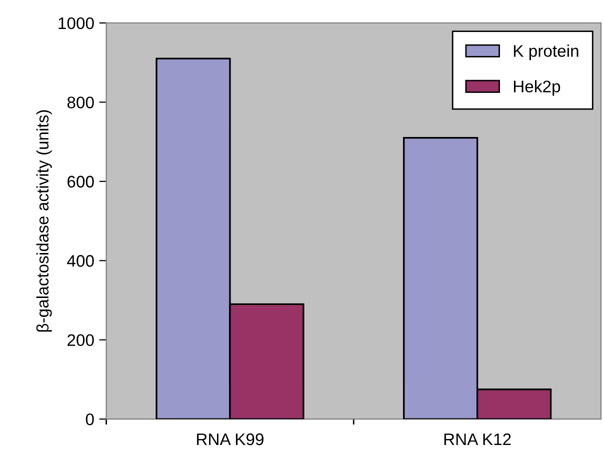 The height and width of the screenshot is (459, 604). Describe the element at coordinates (90, 419) in the screenshot. I see `y-tick-label: 0` at that location.